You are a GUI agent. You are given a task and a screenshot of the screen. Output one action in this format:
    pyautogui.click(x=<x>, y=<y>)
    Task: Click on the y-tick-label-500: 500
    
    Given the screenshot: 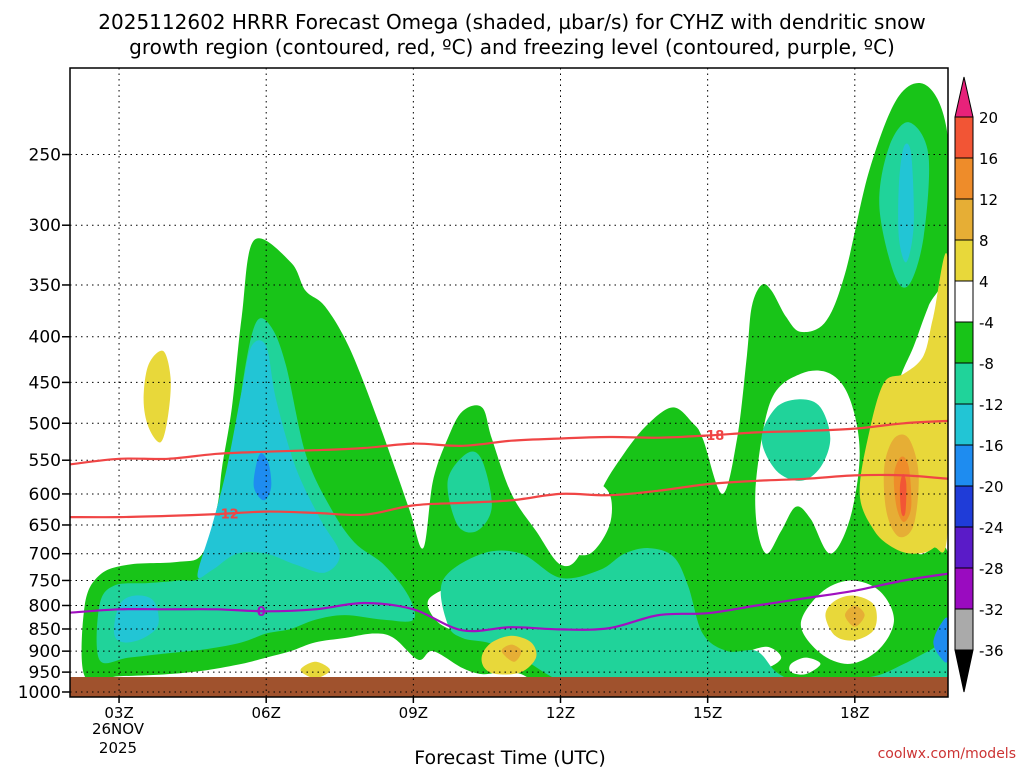 What is the action you would take?
    pyautogui.click(x=45, y=424)
    